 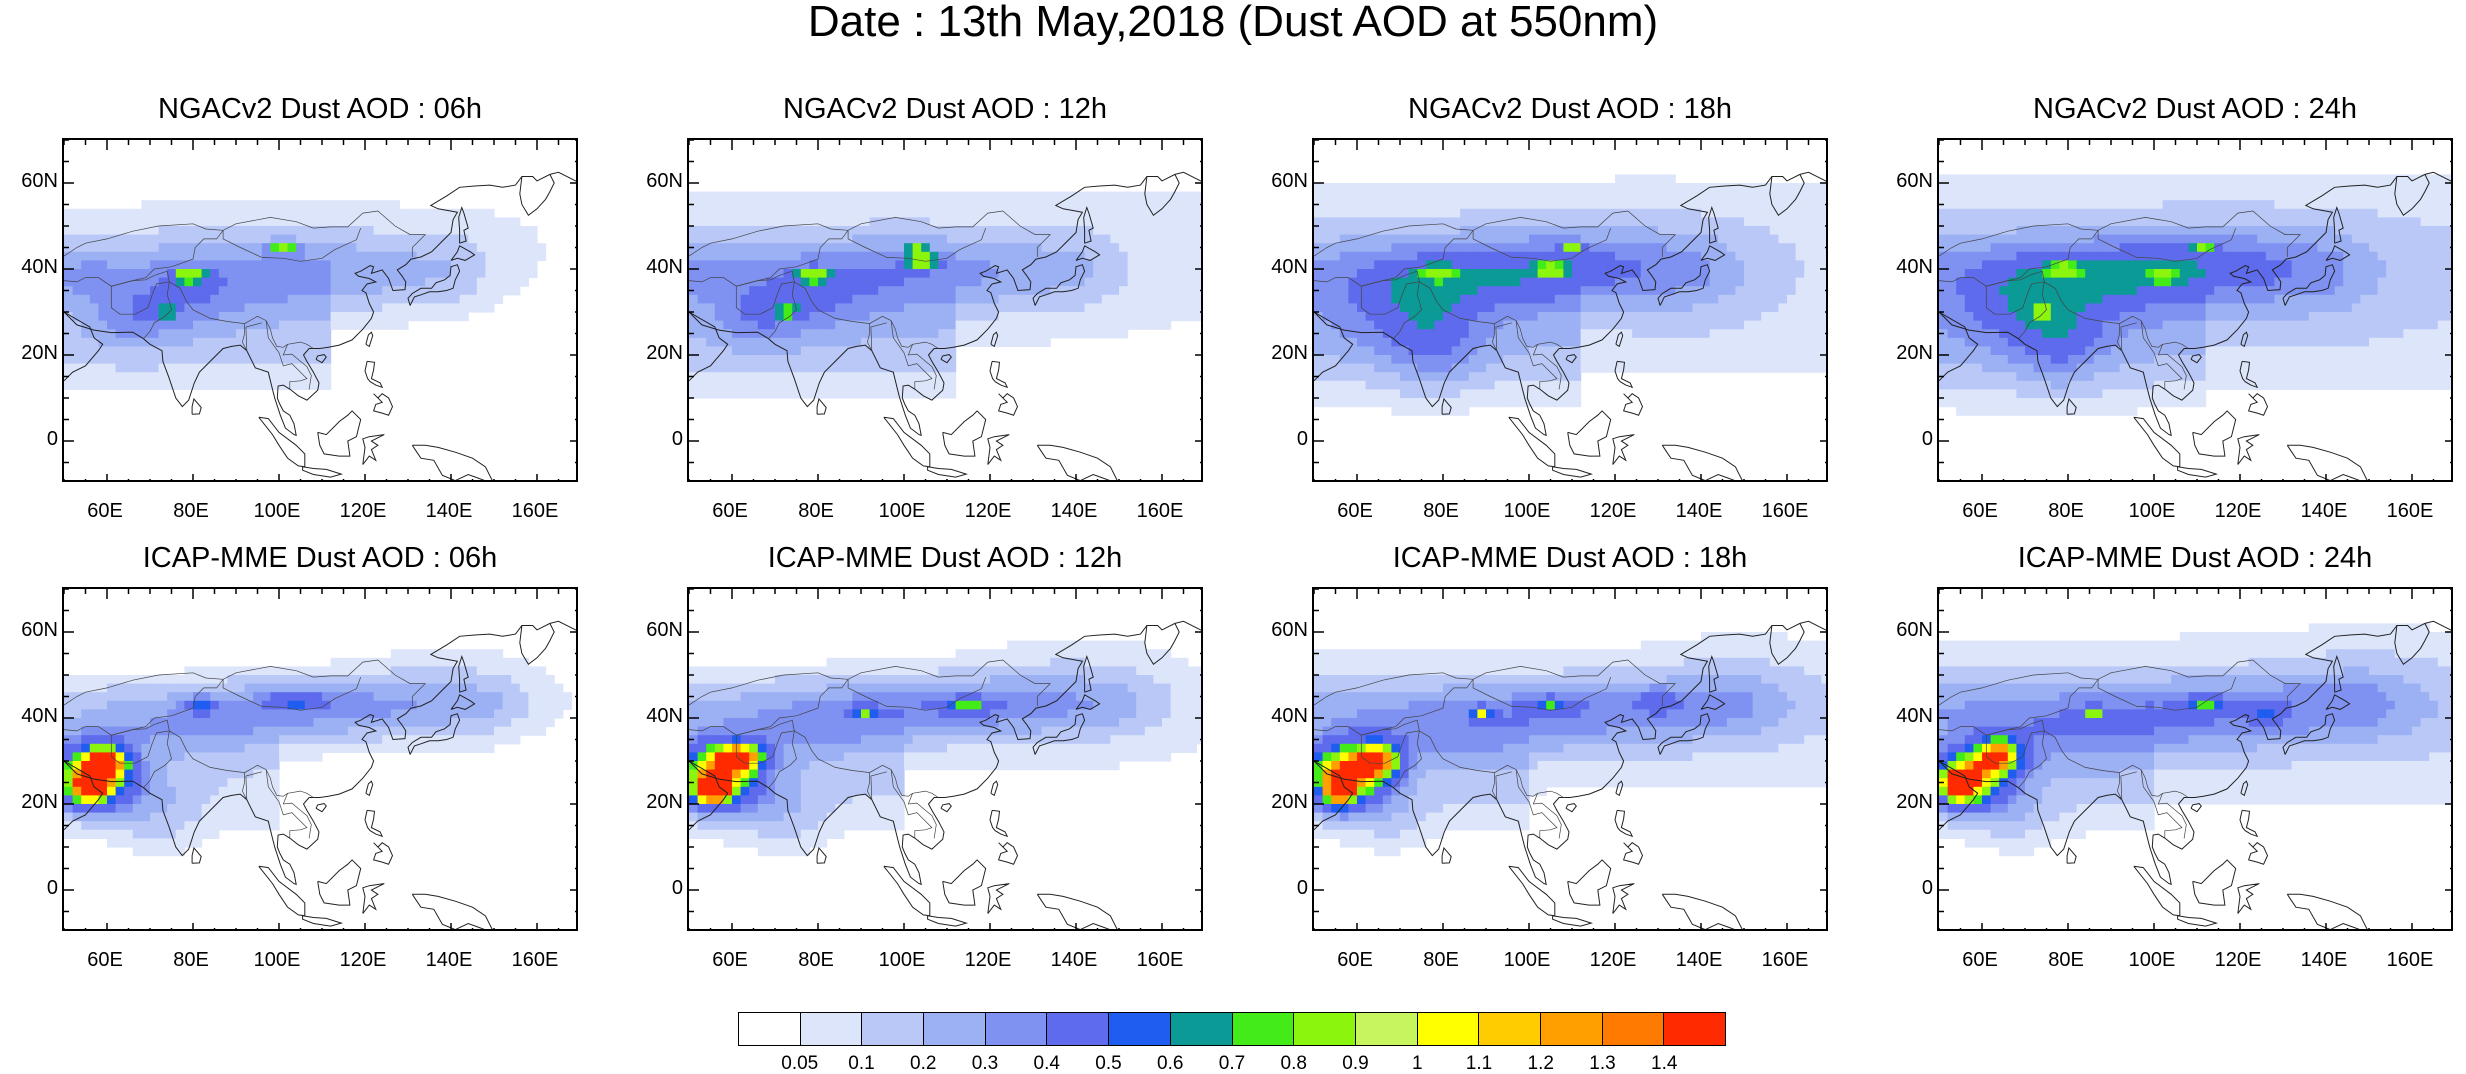 What do you see at coordinates (2190, 558) in the screenshot?
I see `panel-title: ICAP-MME Dust AOD : 24h` at bounding box center [2190, 558].